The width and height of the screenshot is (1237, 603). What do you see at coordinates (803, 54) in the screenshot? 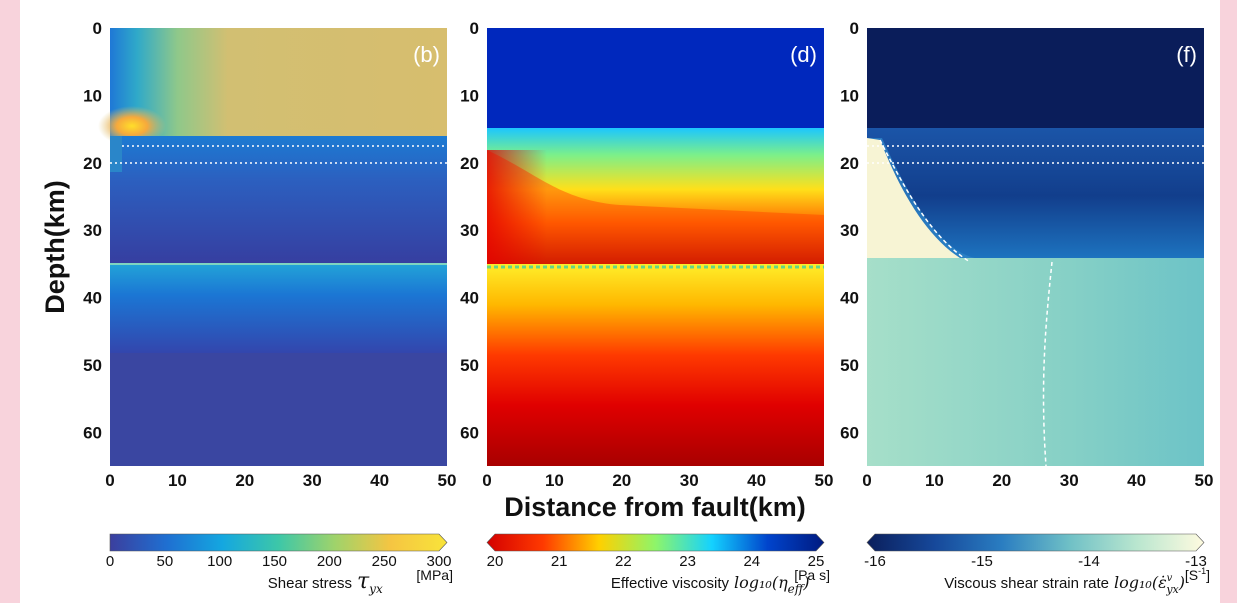
I see `panel-d-label: (d)` at bounding box center [803, 54].